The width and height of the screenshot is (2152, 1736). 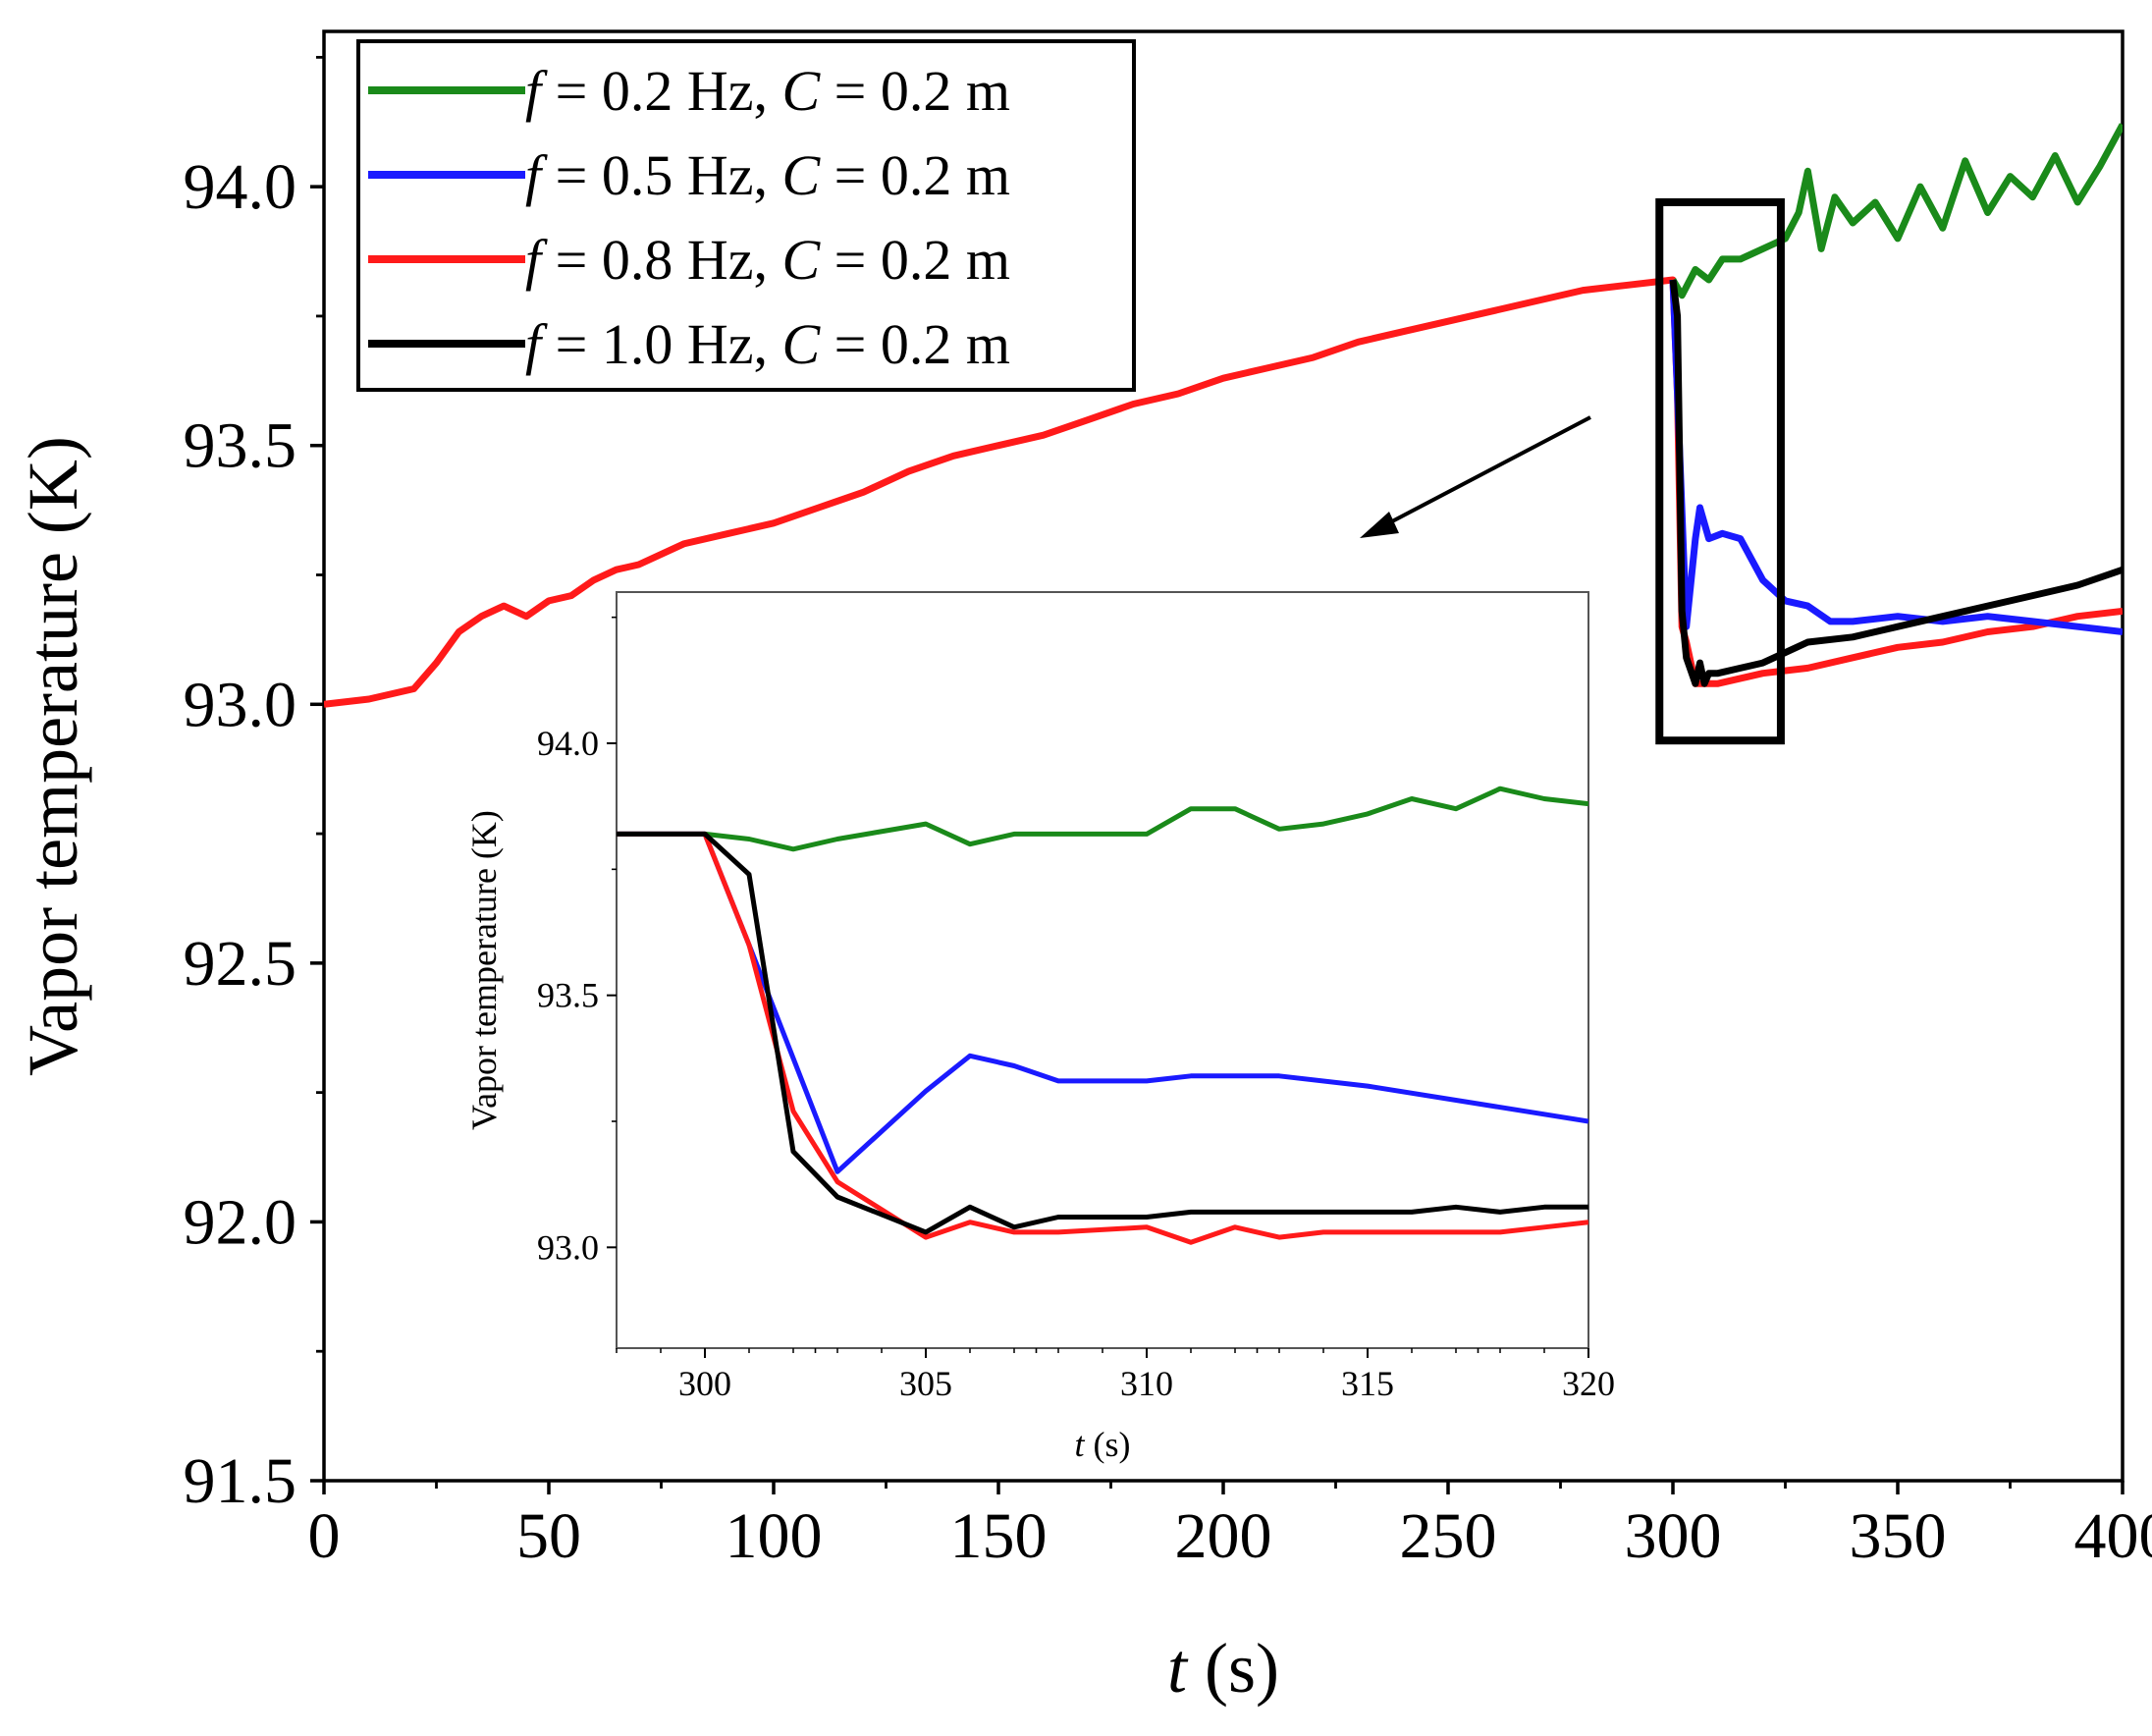 What do you see at coordinates (661, 91) in the screenshot?
I see `legend-f-text: = 0.2 Hz,` at bounding box center [661, 91].